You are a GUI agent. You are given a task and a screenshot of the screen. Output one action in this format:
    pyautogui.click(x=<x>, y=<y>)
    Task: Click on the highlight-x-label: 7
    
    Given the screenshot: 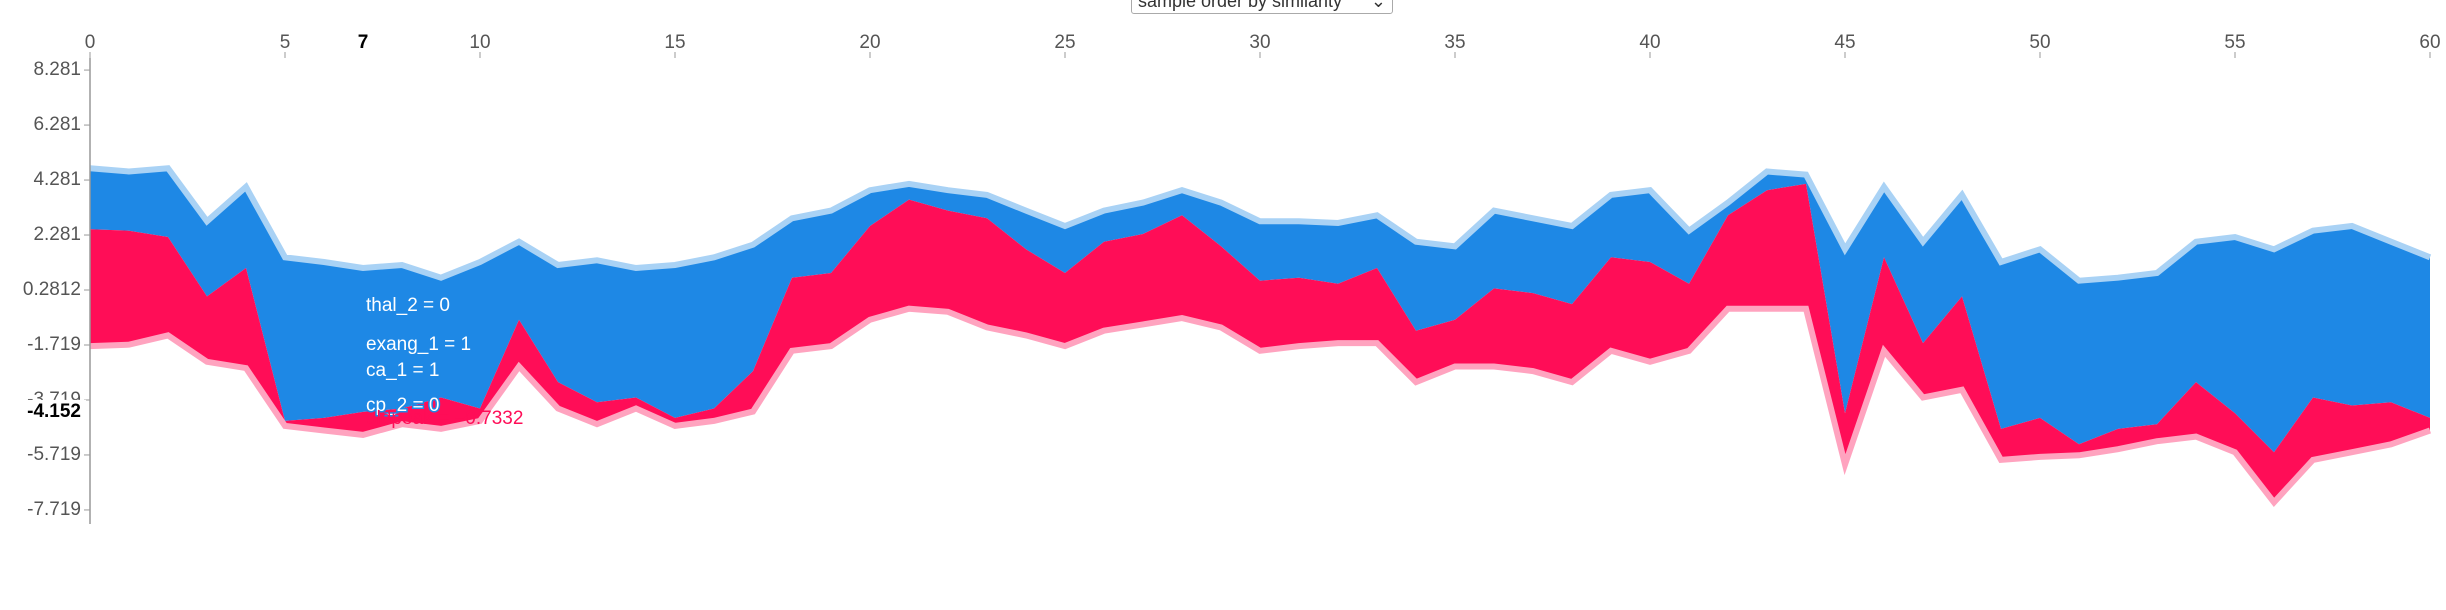 What is the action you would take?
    pyautogui.click(x=363, y=42)
    